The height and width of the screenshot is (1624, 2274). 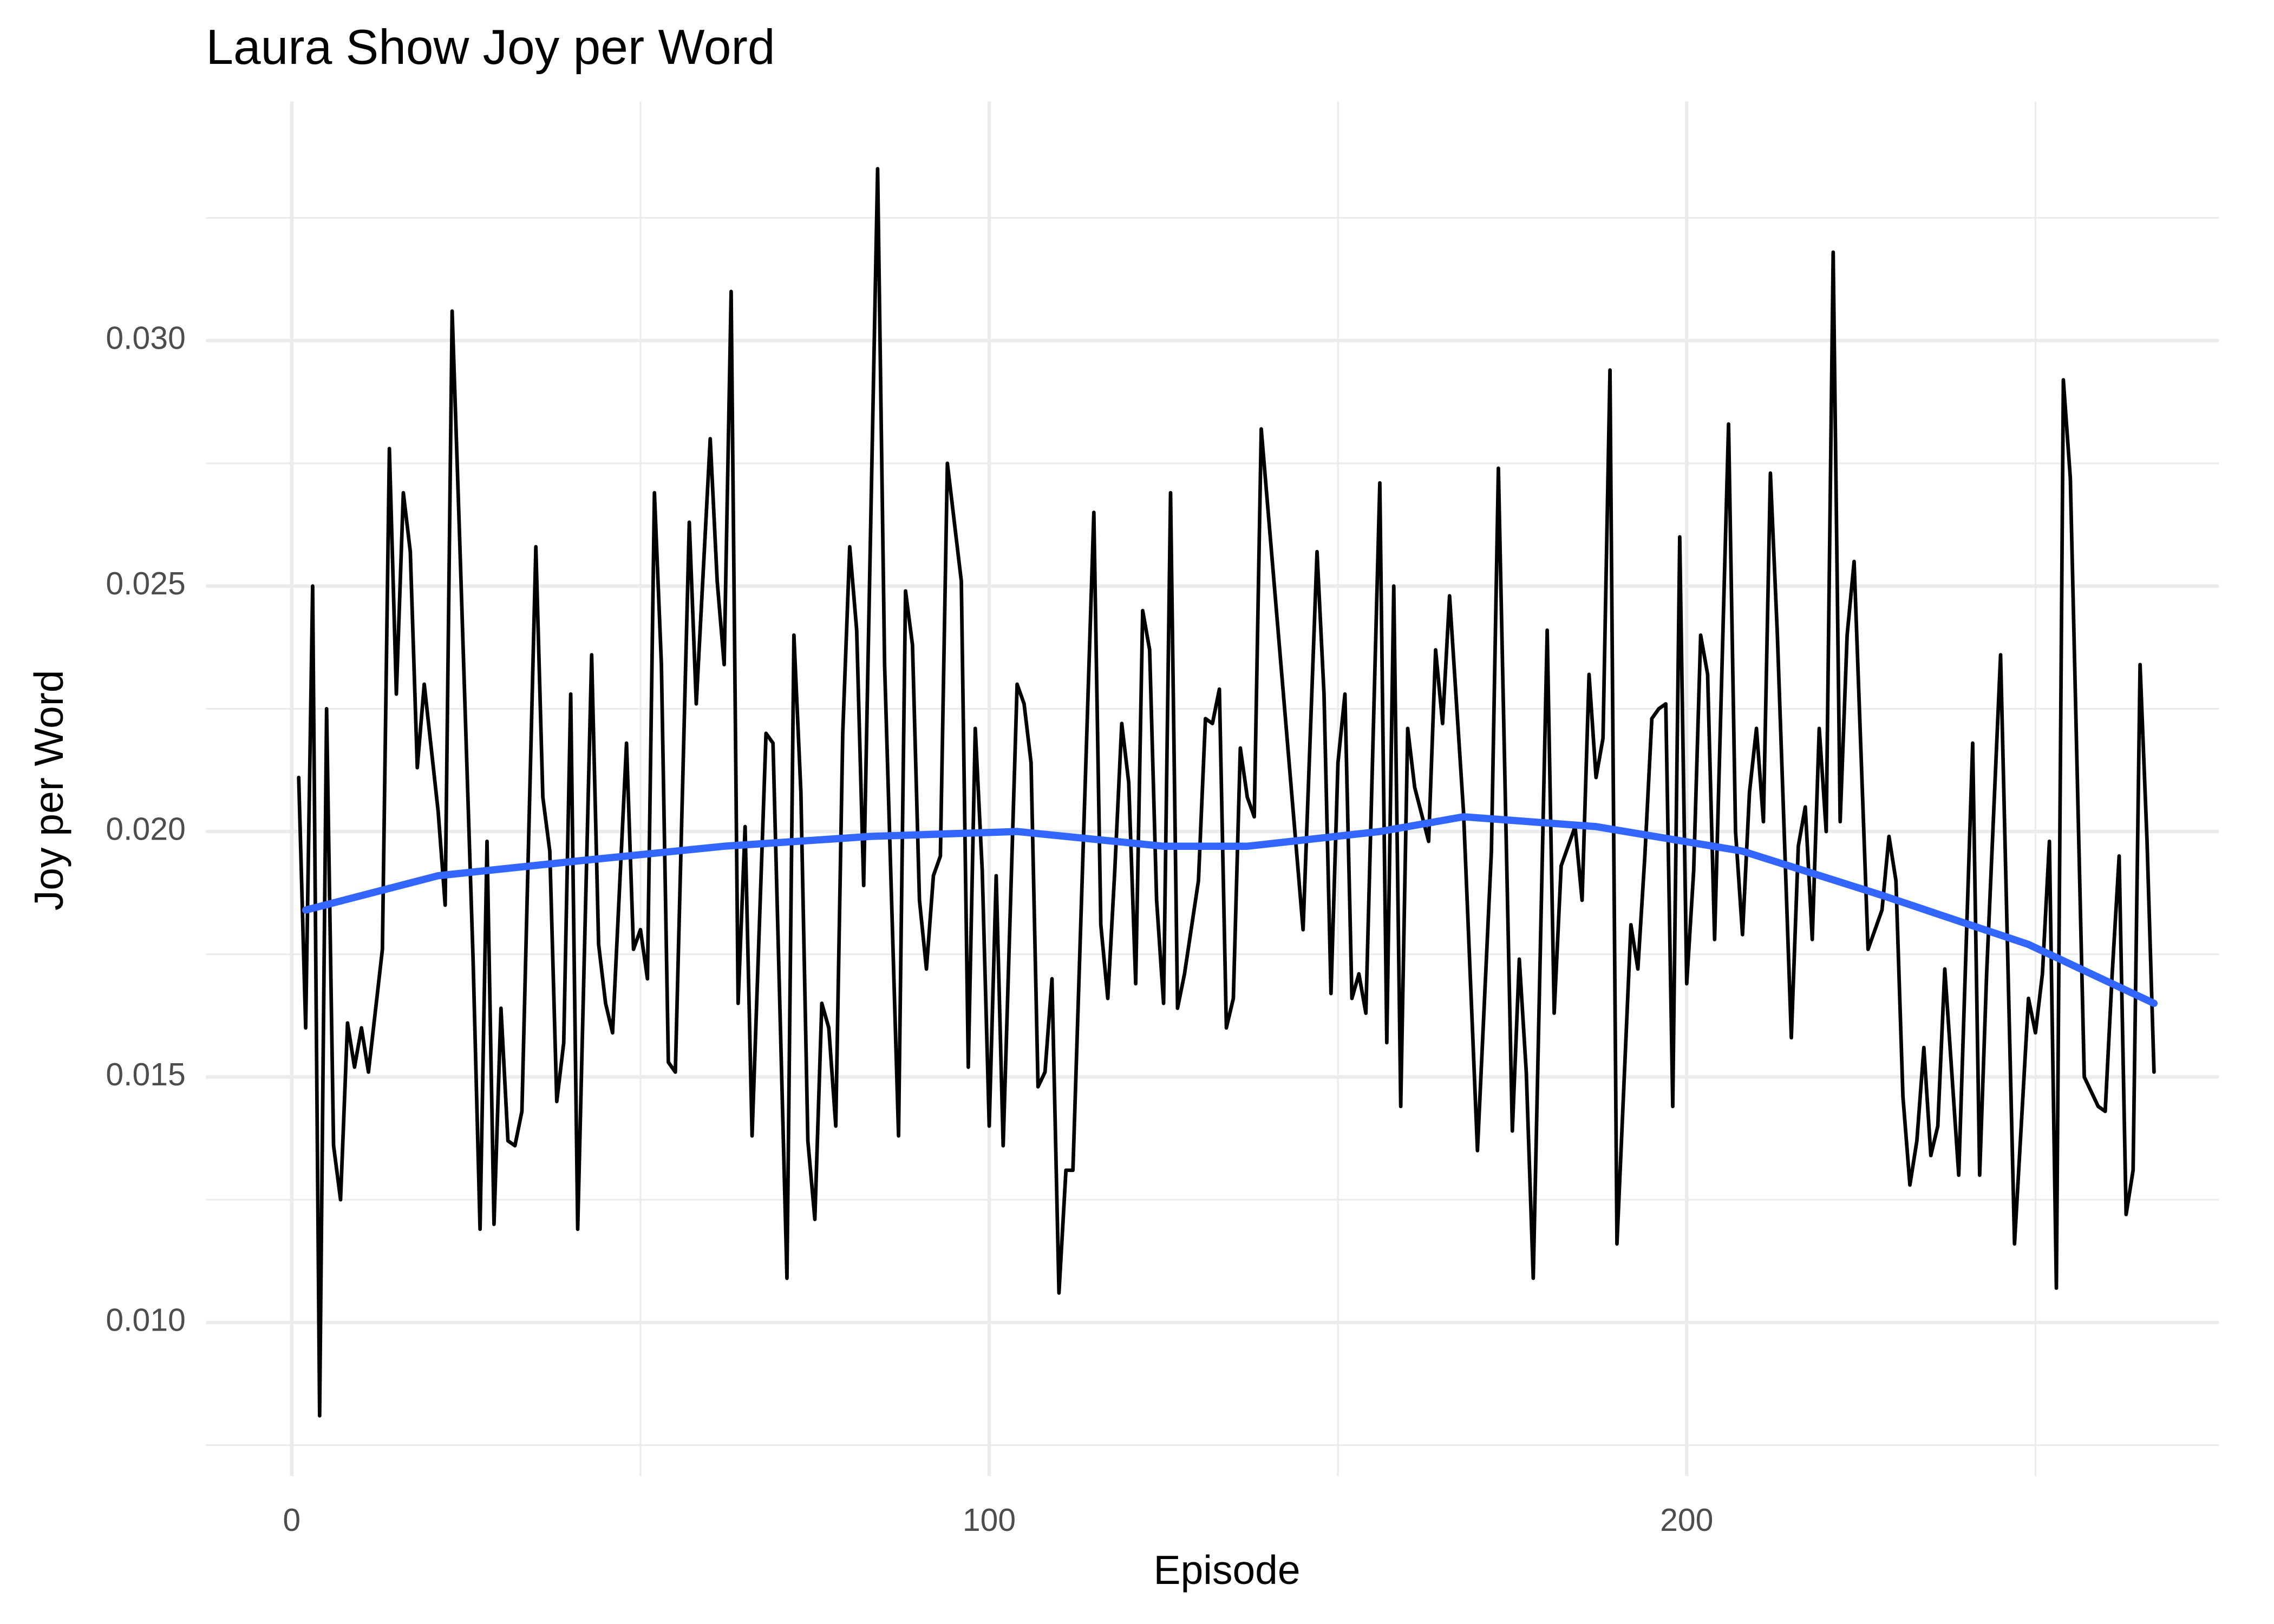 What do you see at coordinates (1687, 1520) in the screenshot?
I see `x-tick-label: 200` at bounding box center [1687, 1520].